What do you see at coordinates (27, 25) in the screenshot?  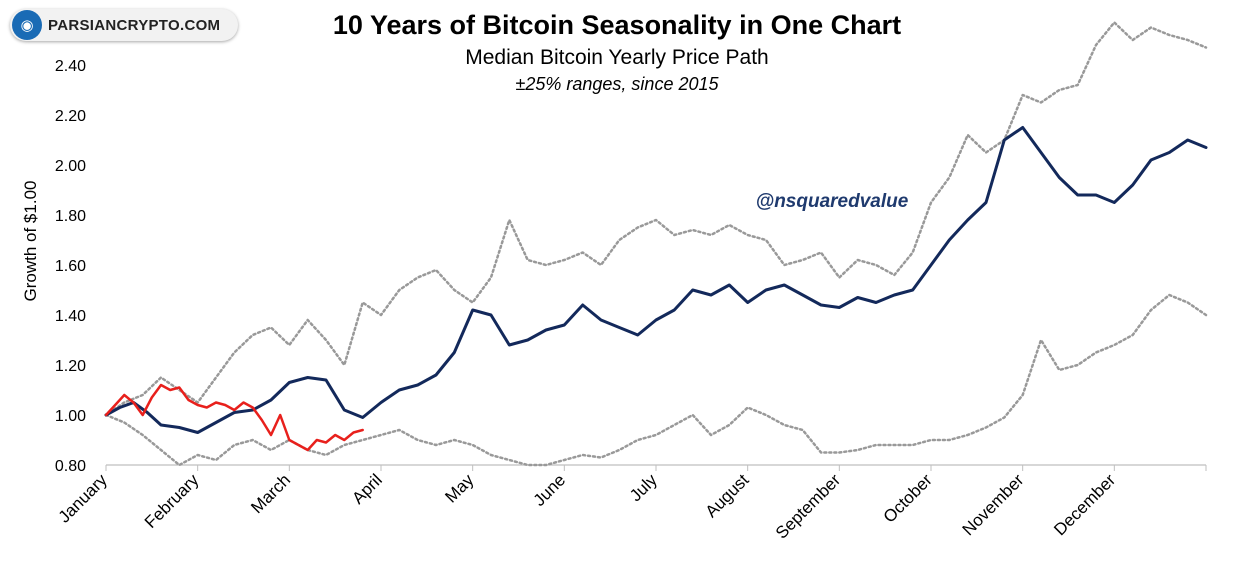 I see `fingerprint-logo-icon: ◉` at bounding box center [27, 25].